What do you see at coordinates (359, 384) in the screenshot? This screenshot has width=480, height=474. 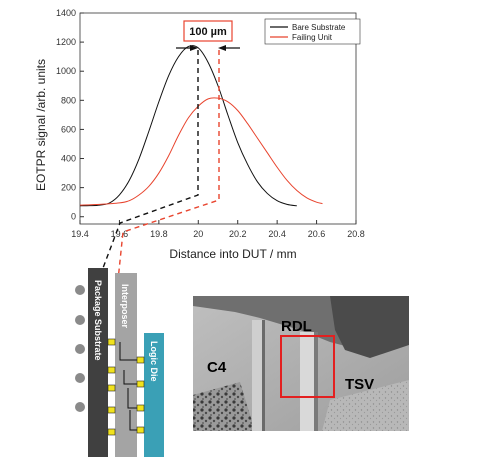 I see `tsv-label: TSV` at bounding box center [359, 384].